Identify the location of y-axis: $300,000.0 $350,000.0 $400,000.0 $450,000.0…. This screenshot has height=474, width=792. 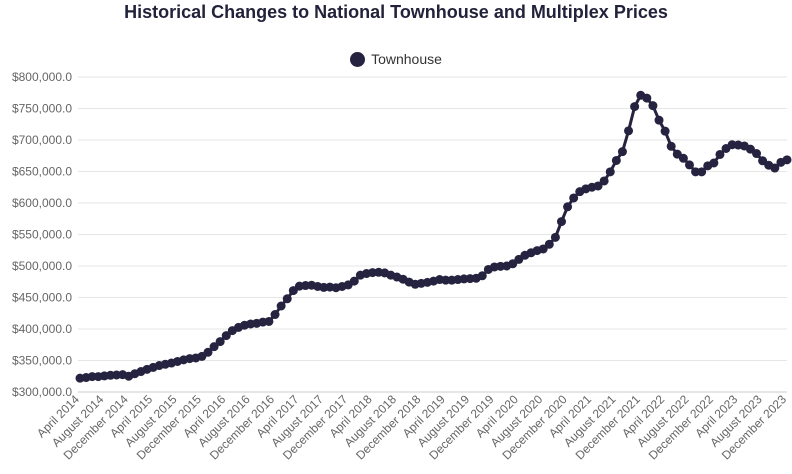
(42, 234).